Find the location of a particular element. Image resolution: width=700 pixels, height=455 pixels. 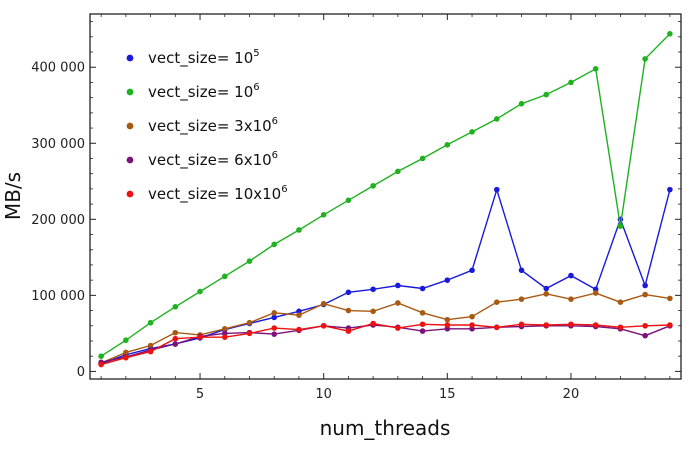

legend-label: vect_size= 3x106 is located at coordinates (213, 126).